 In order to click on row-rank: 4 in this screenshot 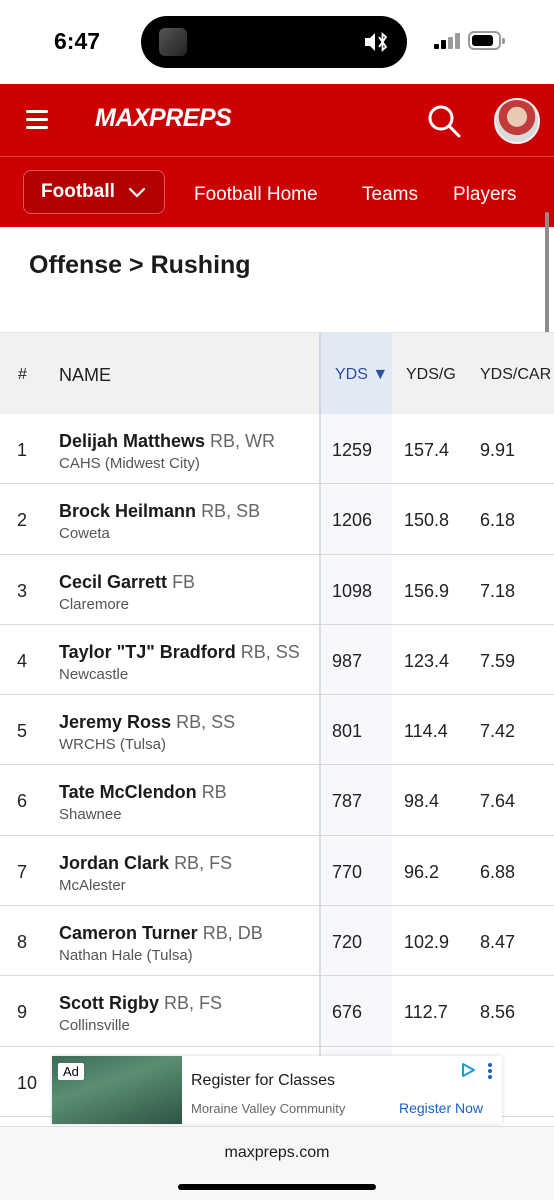, I will do `click(22, 660)`.